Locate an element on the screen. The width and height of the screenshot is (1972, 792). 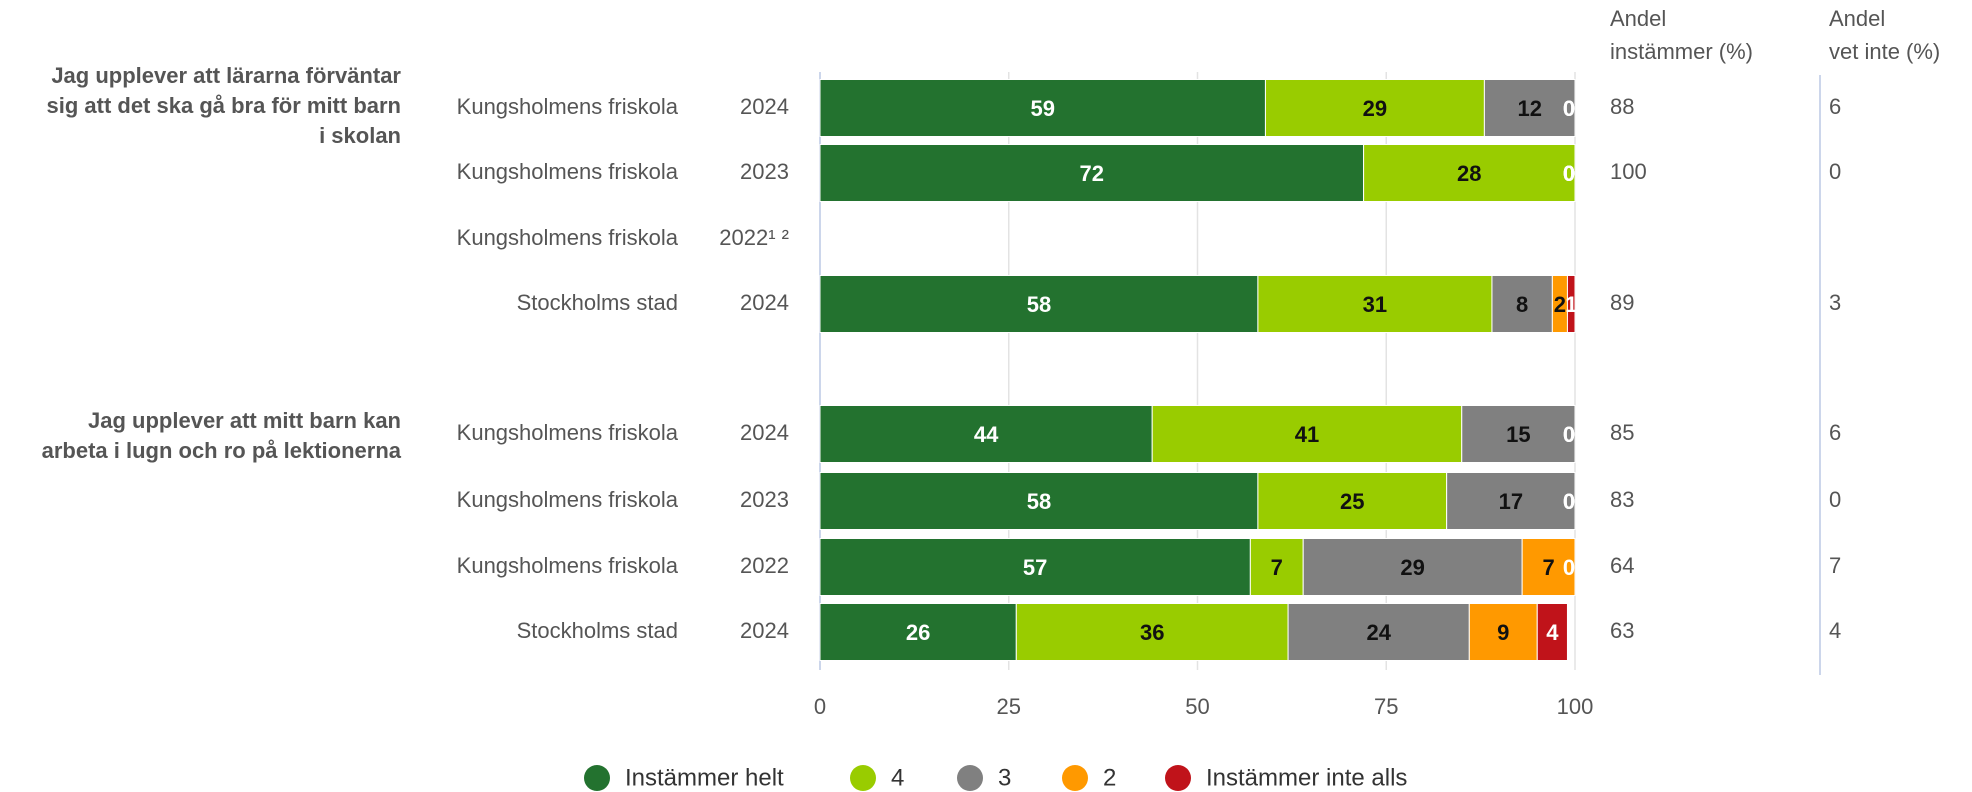
question-label: Jag upplever att lärarna förväntar is located at coordinates (226, 75).